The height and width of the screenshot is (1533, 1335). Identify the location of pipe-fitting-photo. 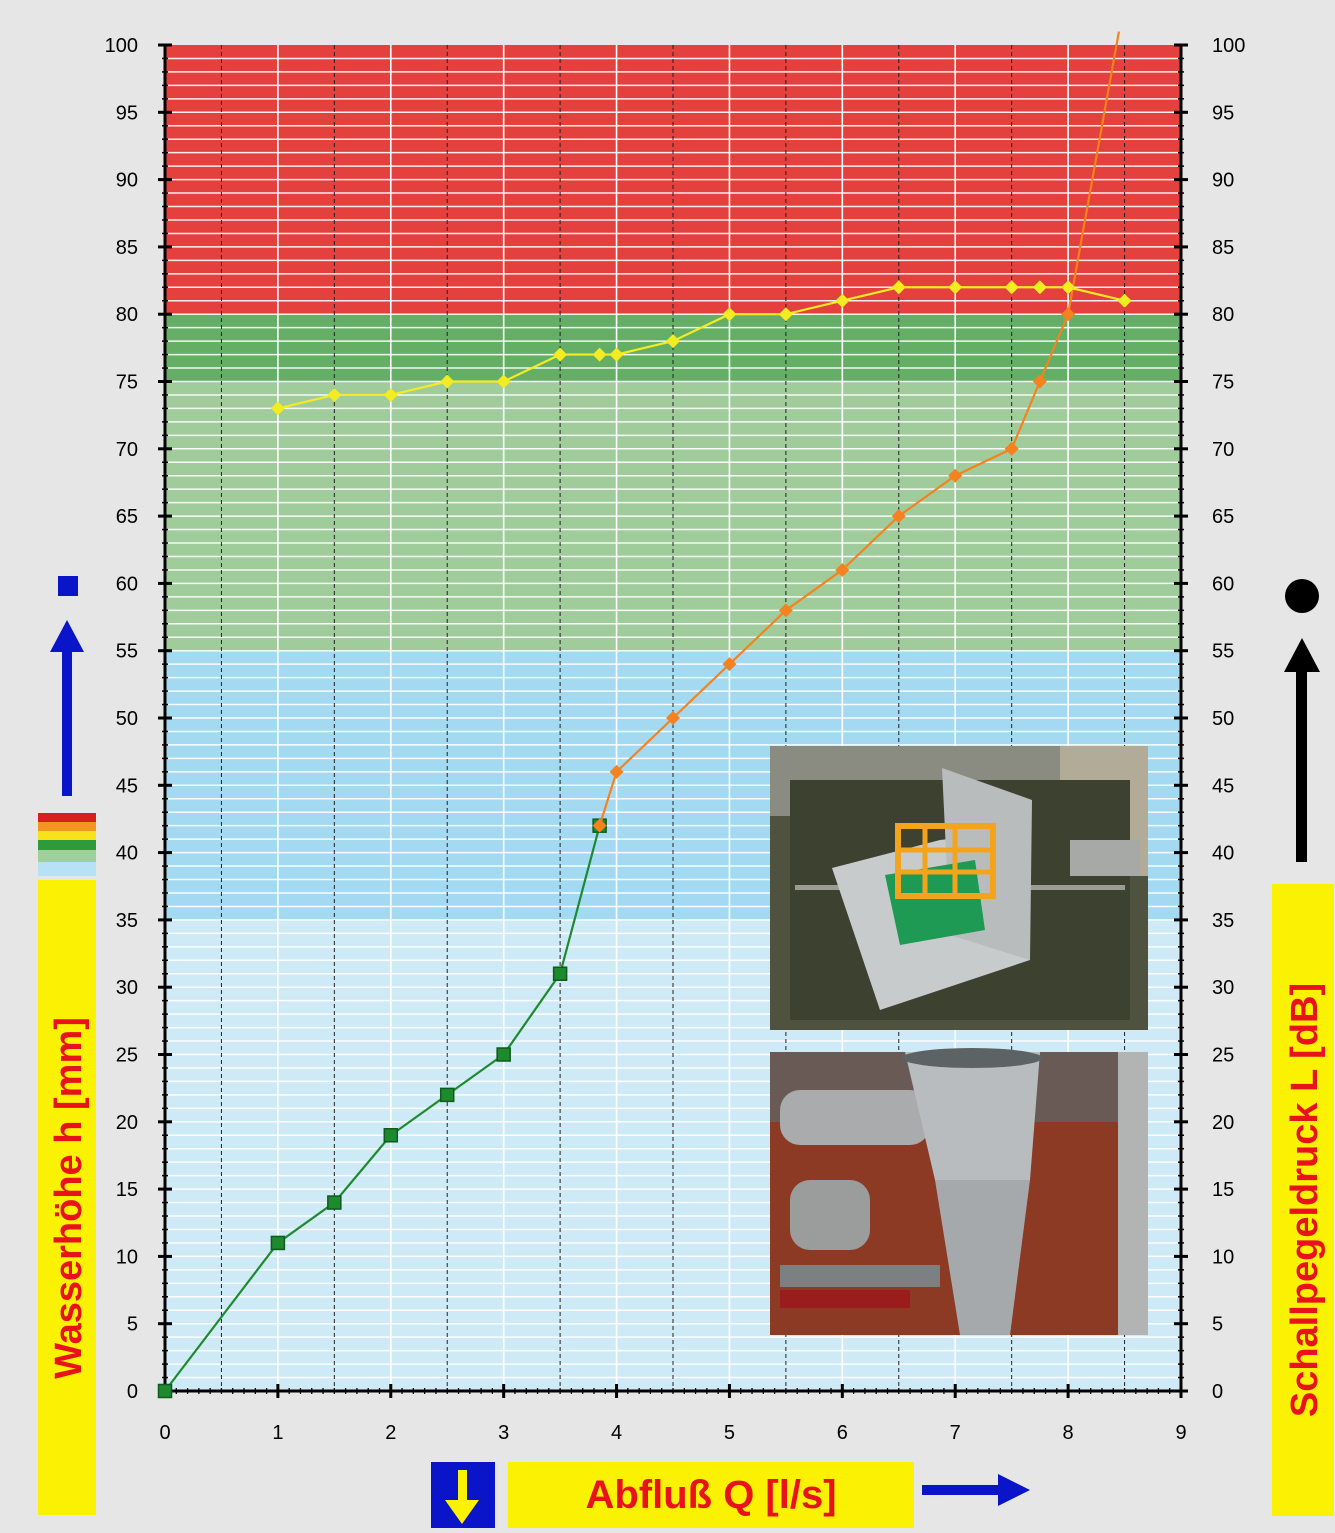
(959, 1191).